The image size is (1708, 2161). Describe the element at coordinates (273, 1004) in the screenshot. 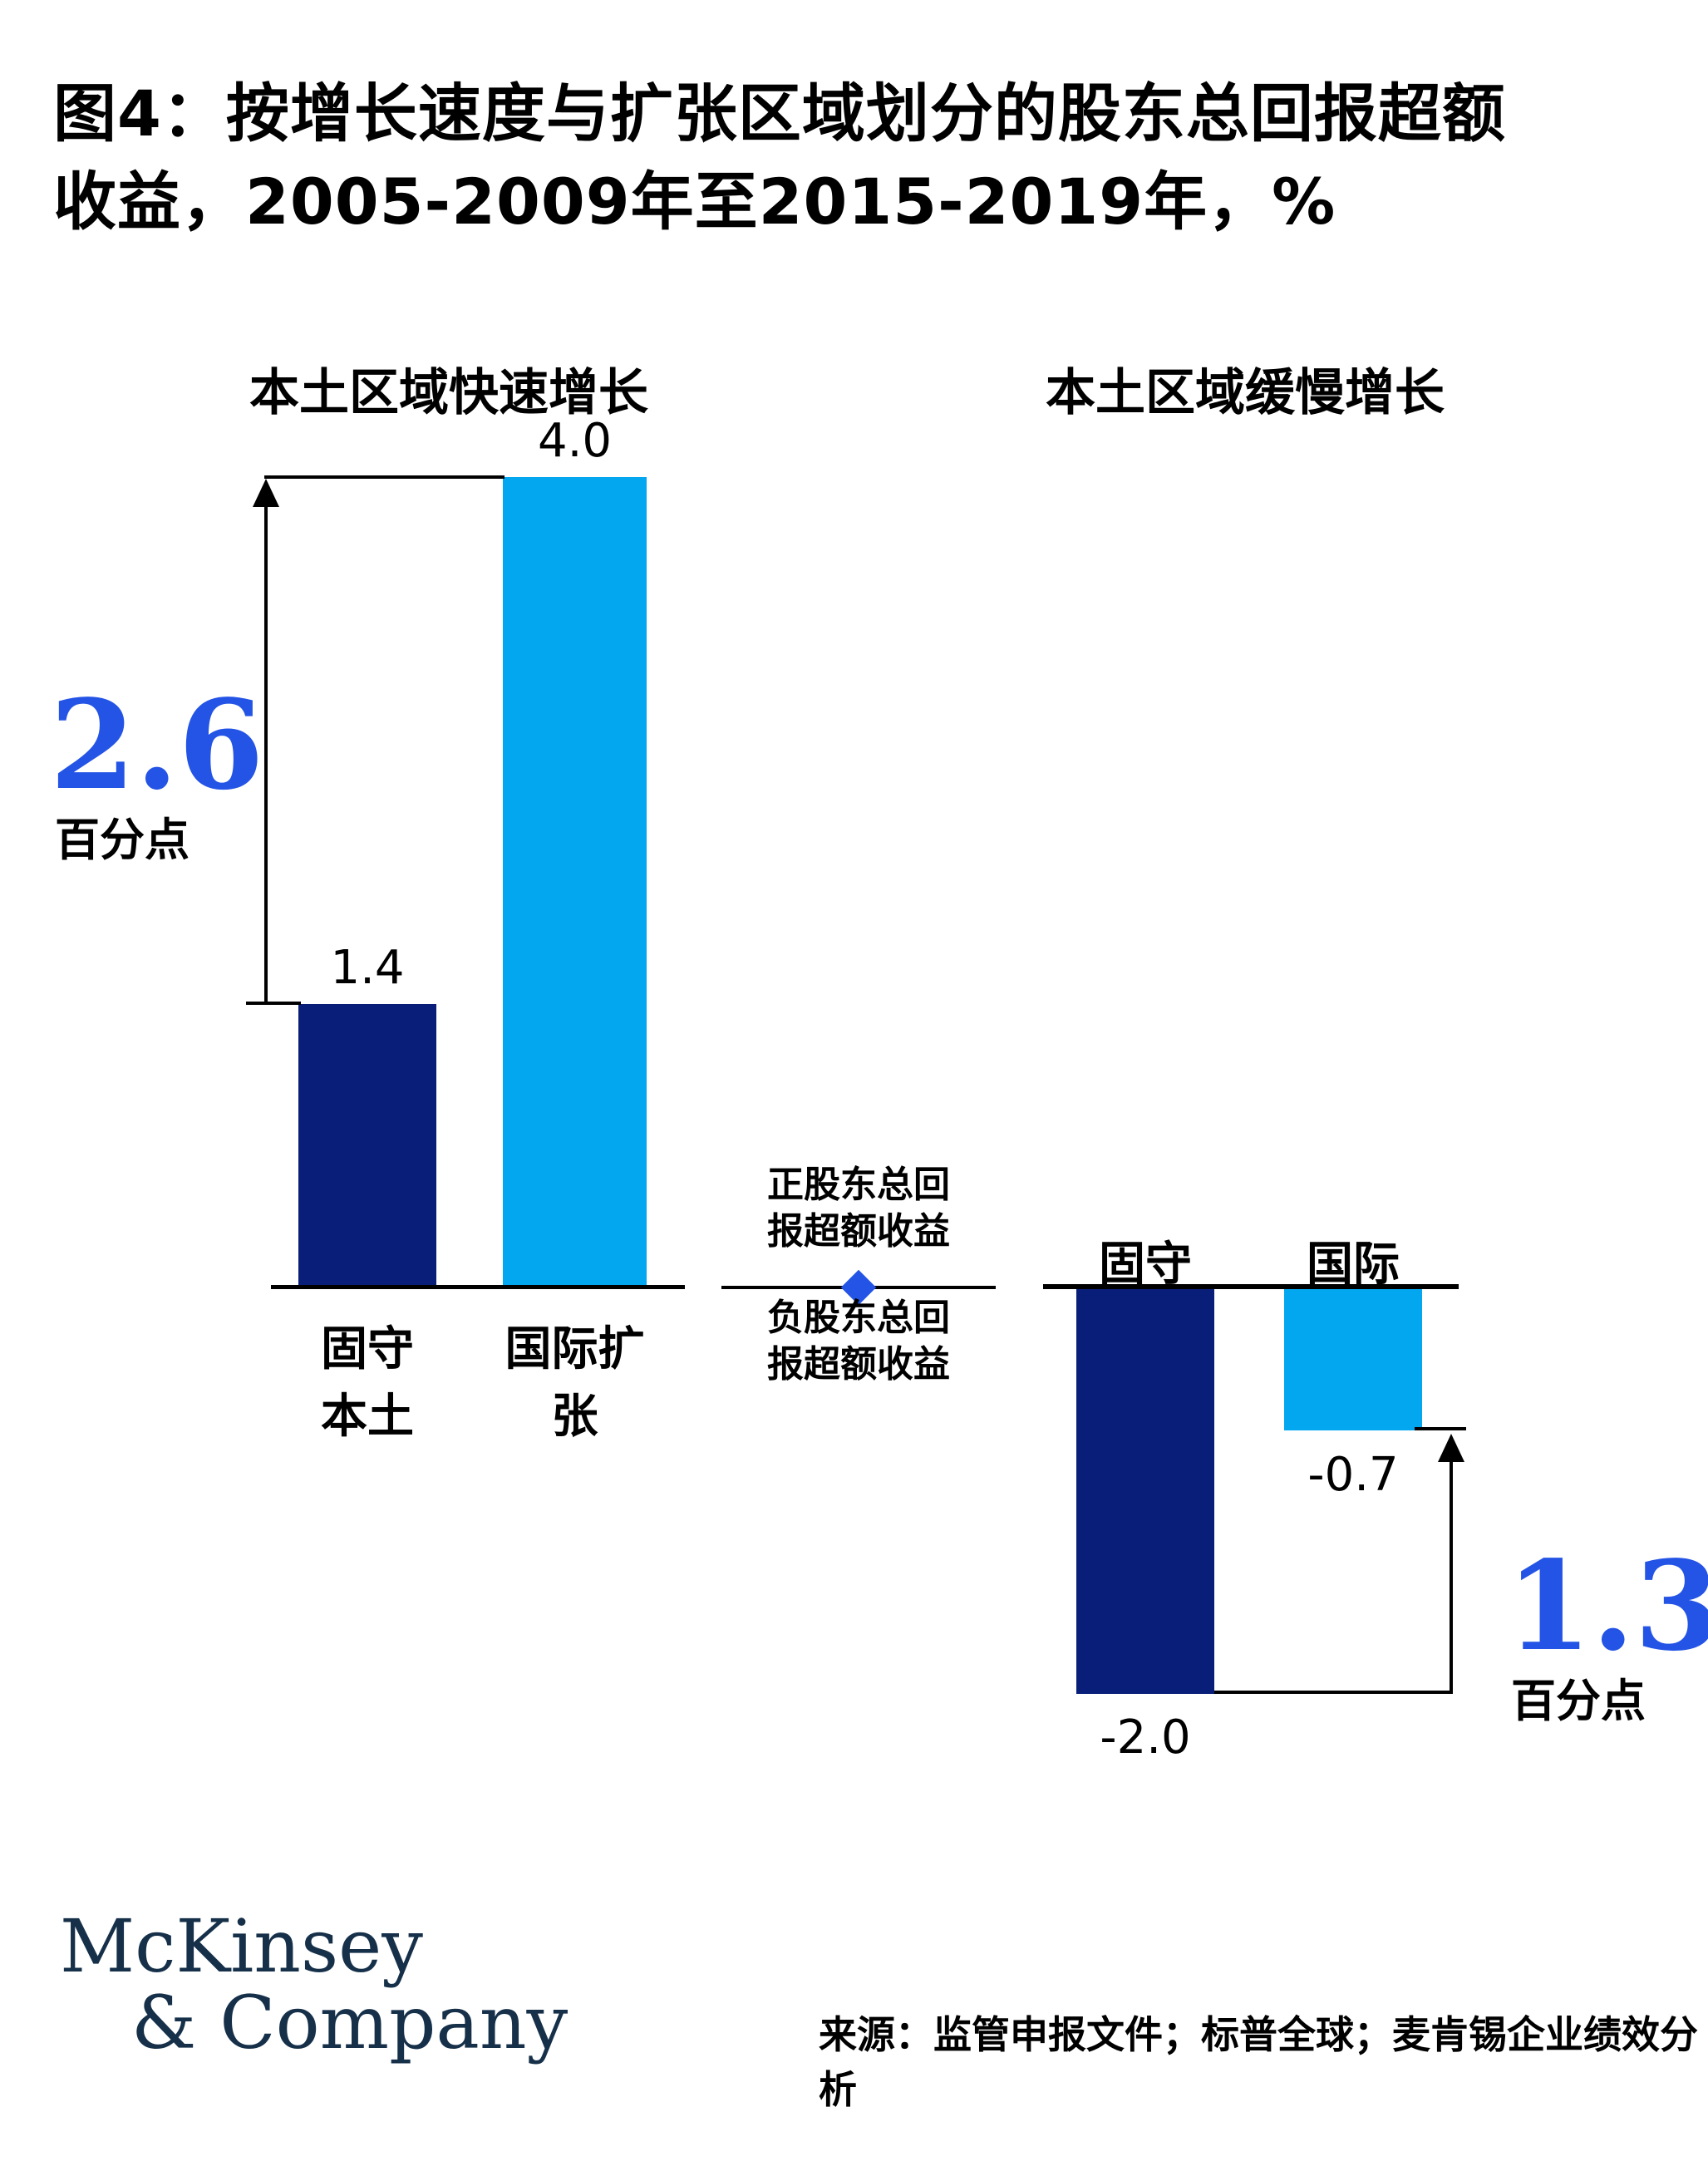

I see `delta-bottom-tick-fast` at that location.